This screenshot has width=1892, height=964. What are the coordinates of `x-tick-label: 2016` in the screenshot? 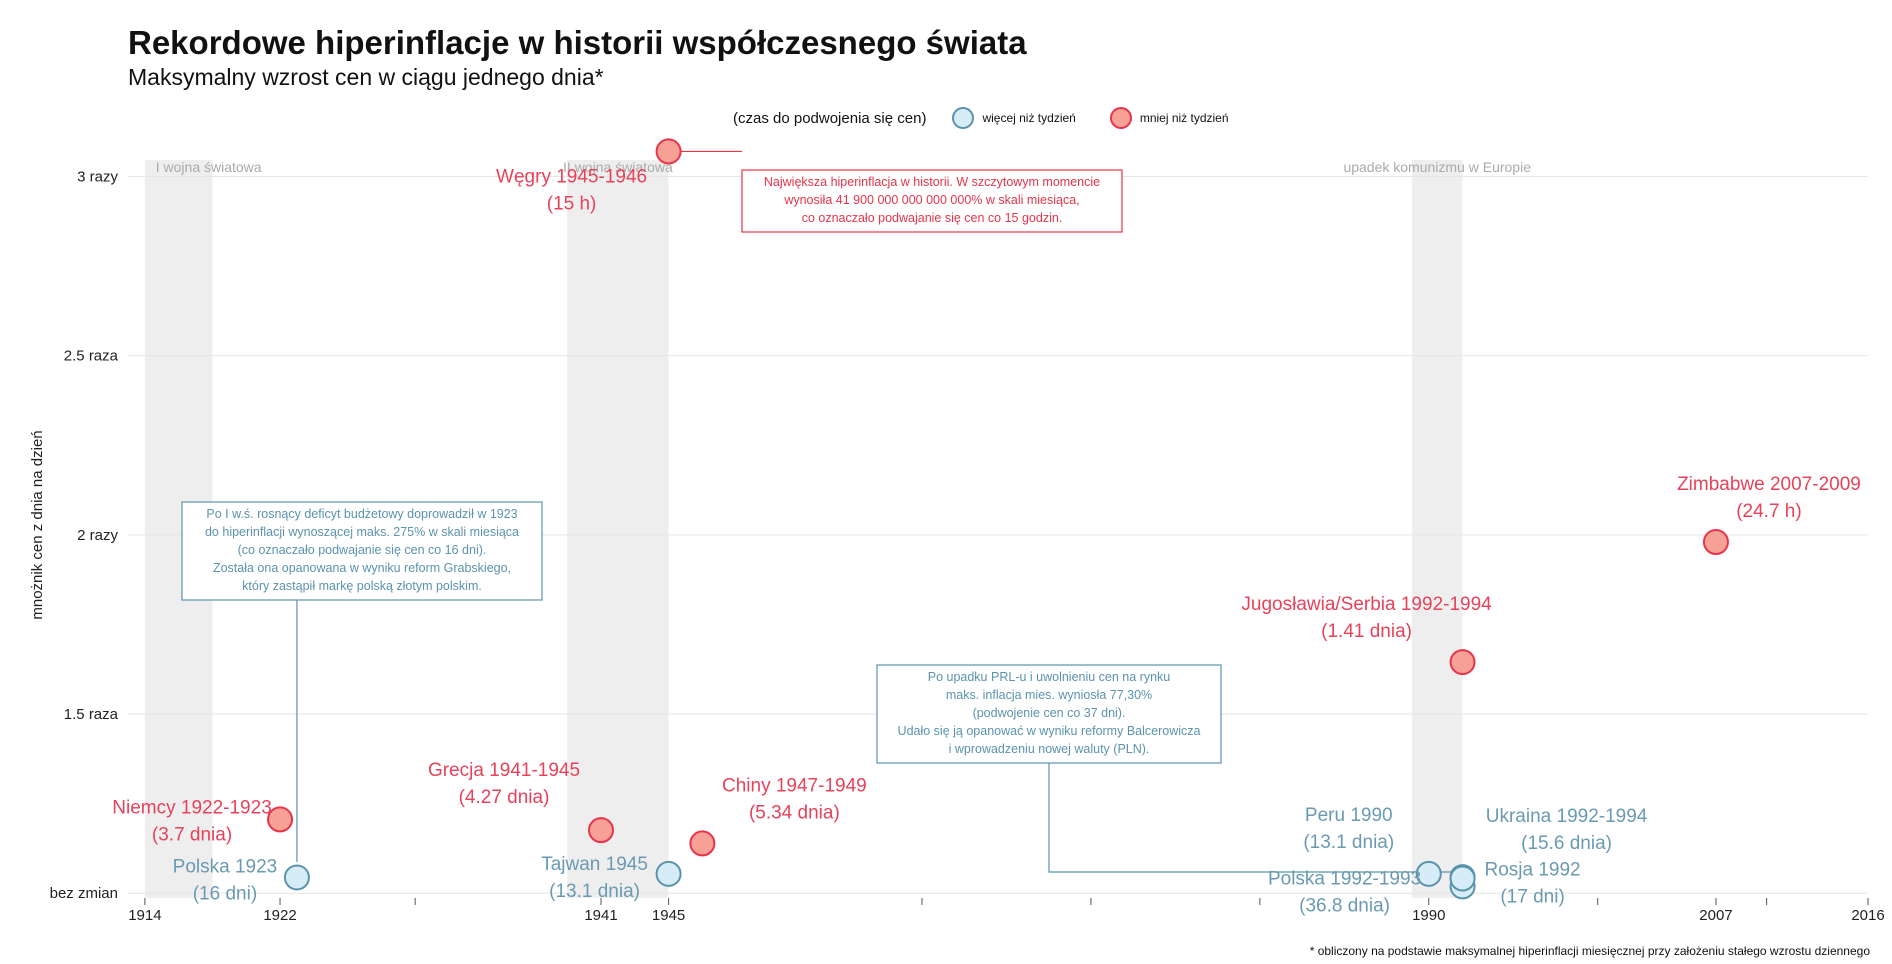 It's located at (1867, 915).